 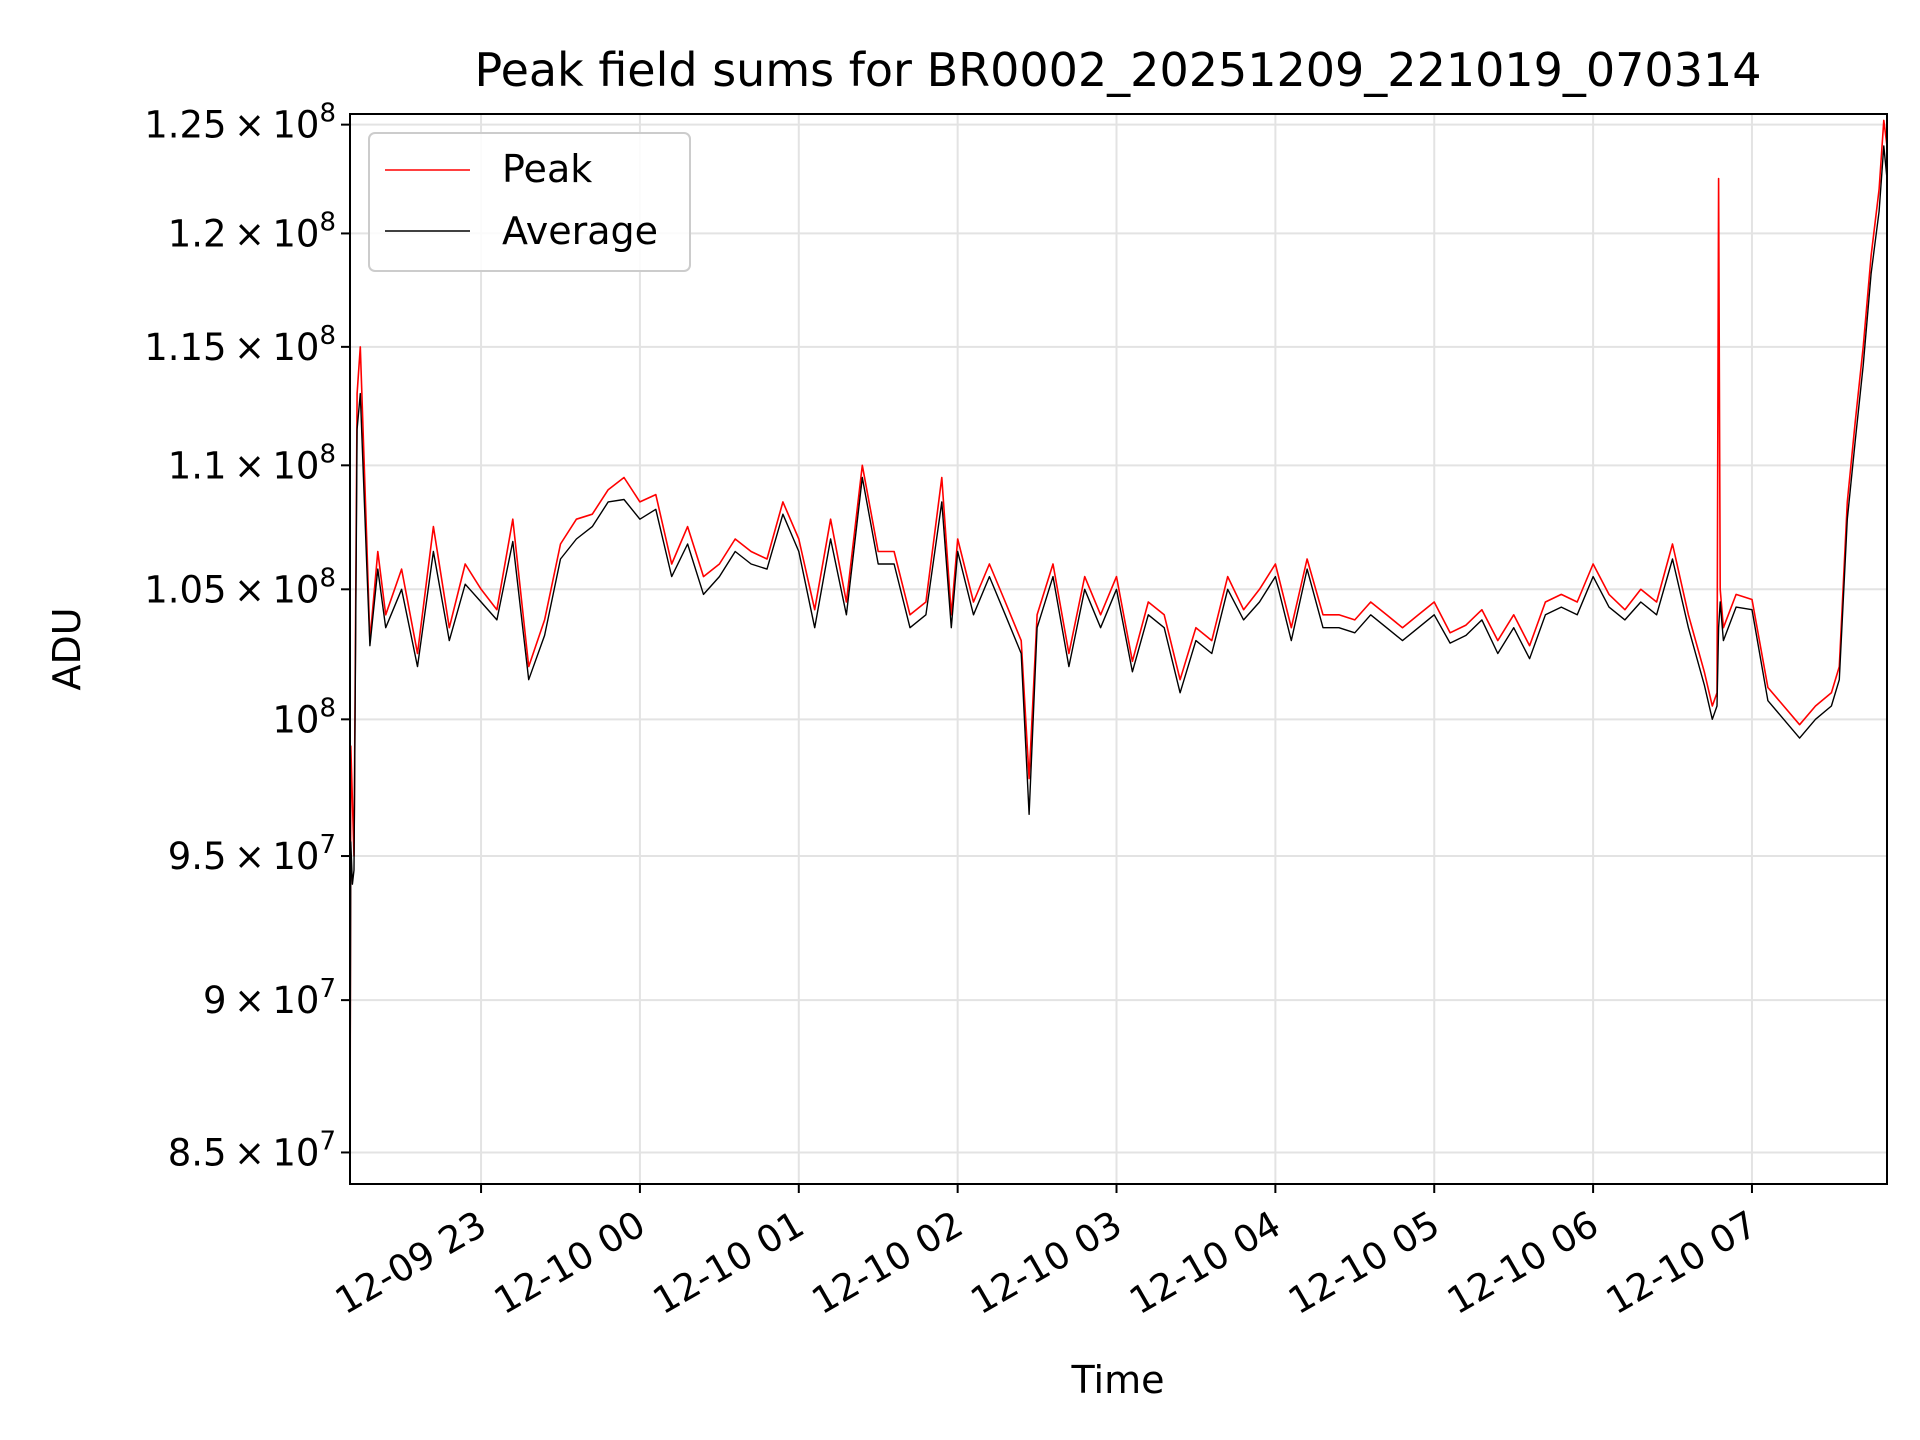 I want to click on y-tick-label: 108, so click(x=304, y=717).